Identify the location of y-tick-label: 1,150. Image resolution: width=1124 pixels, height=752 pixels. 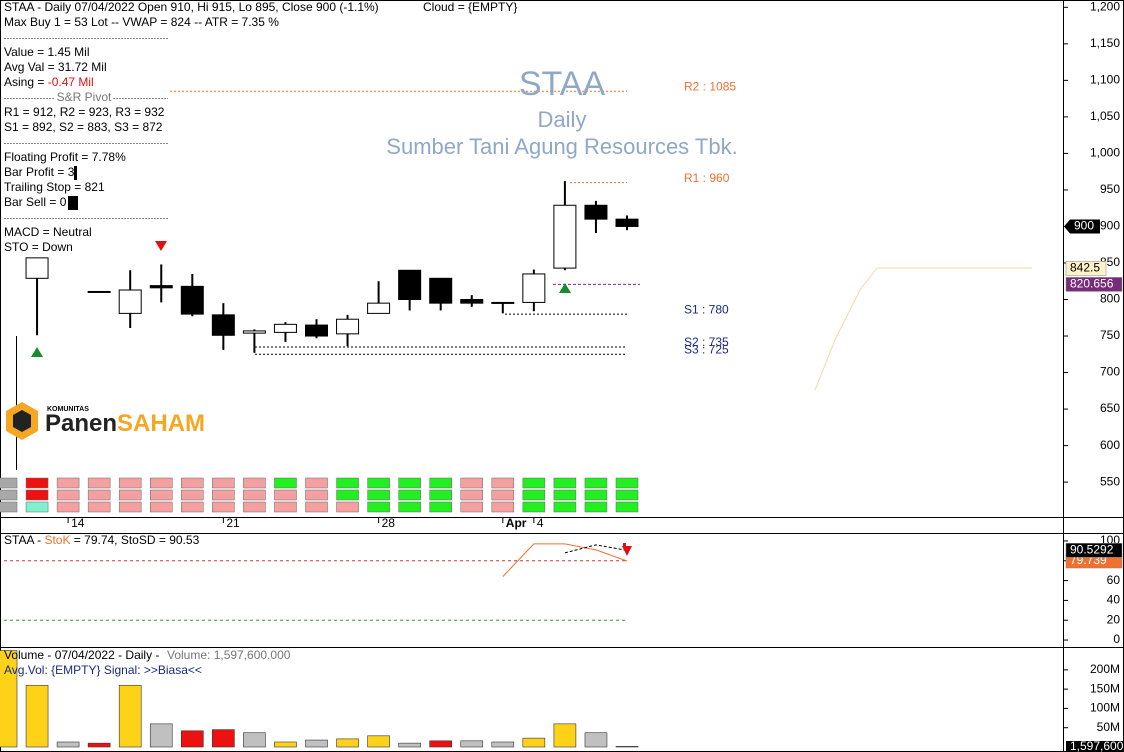
(1105, 43).